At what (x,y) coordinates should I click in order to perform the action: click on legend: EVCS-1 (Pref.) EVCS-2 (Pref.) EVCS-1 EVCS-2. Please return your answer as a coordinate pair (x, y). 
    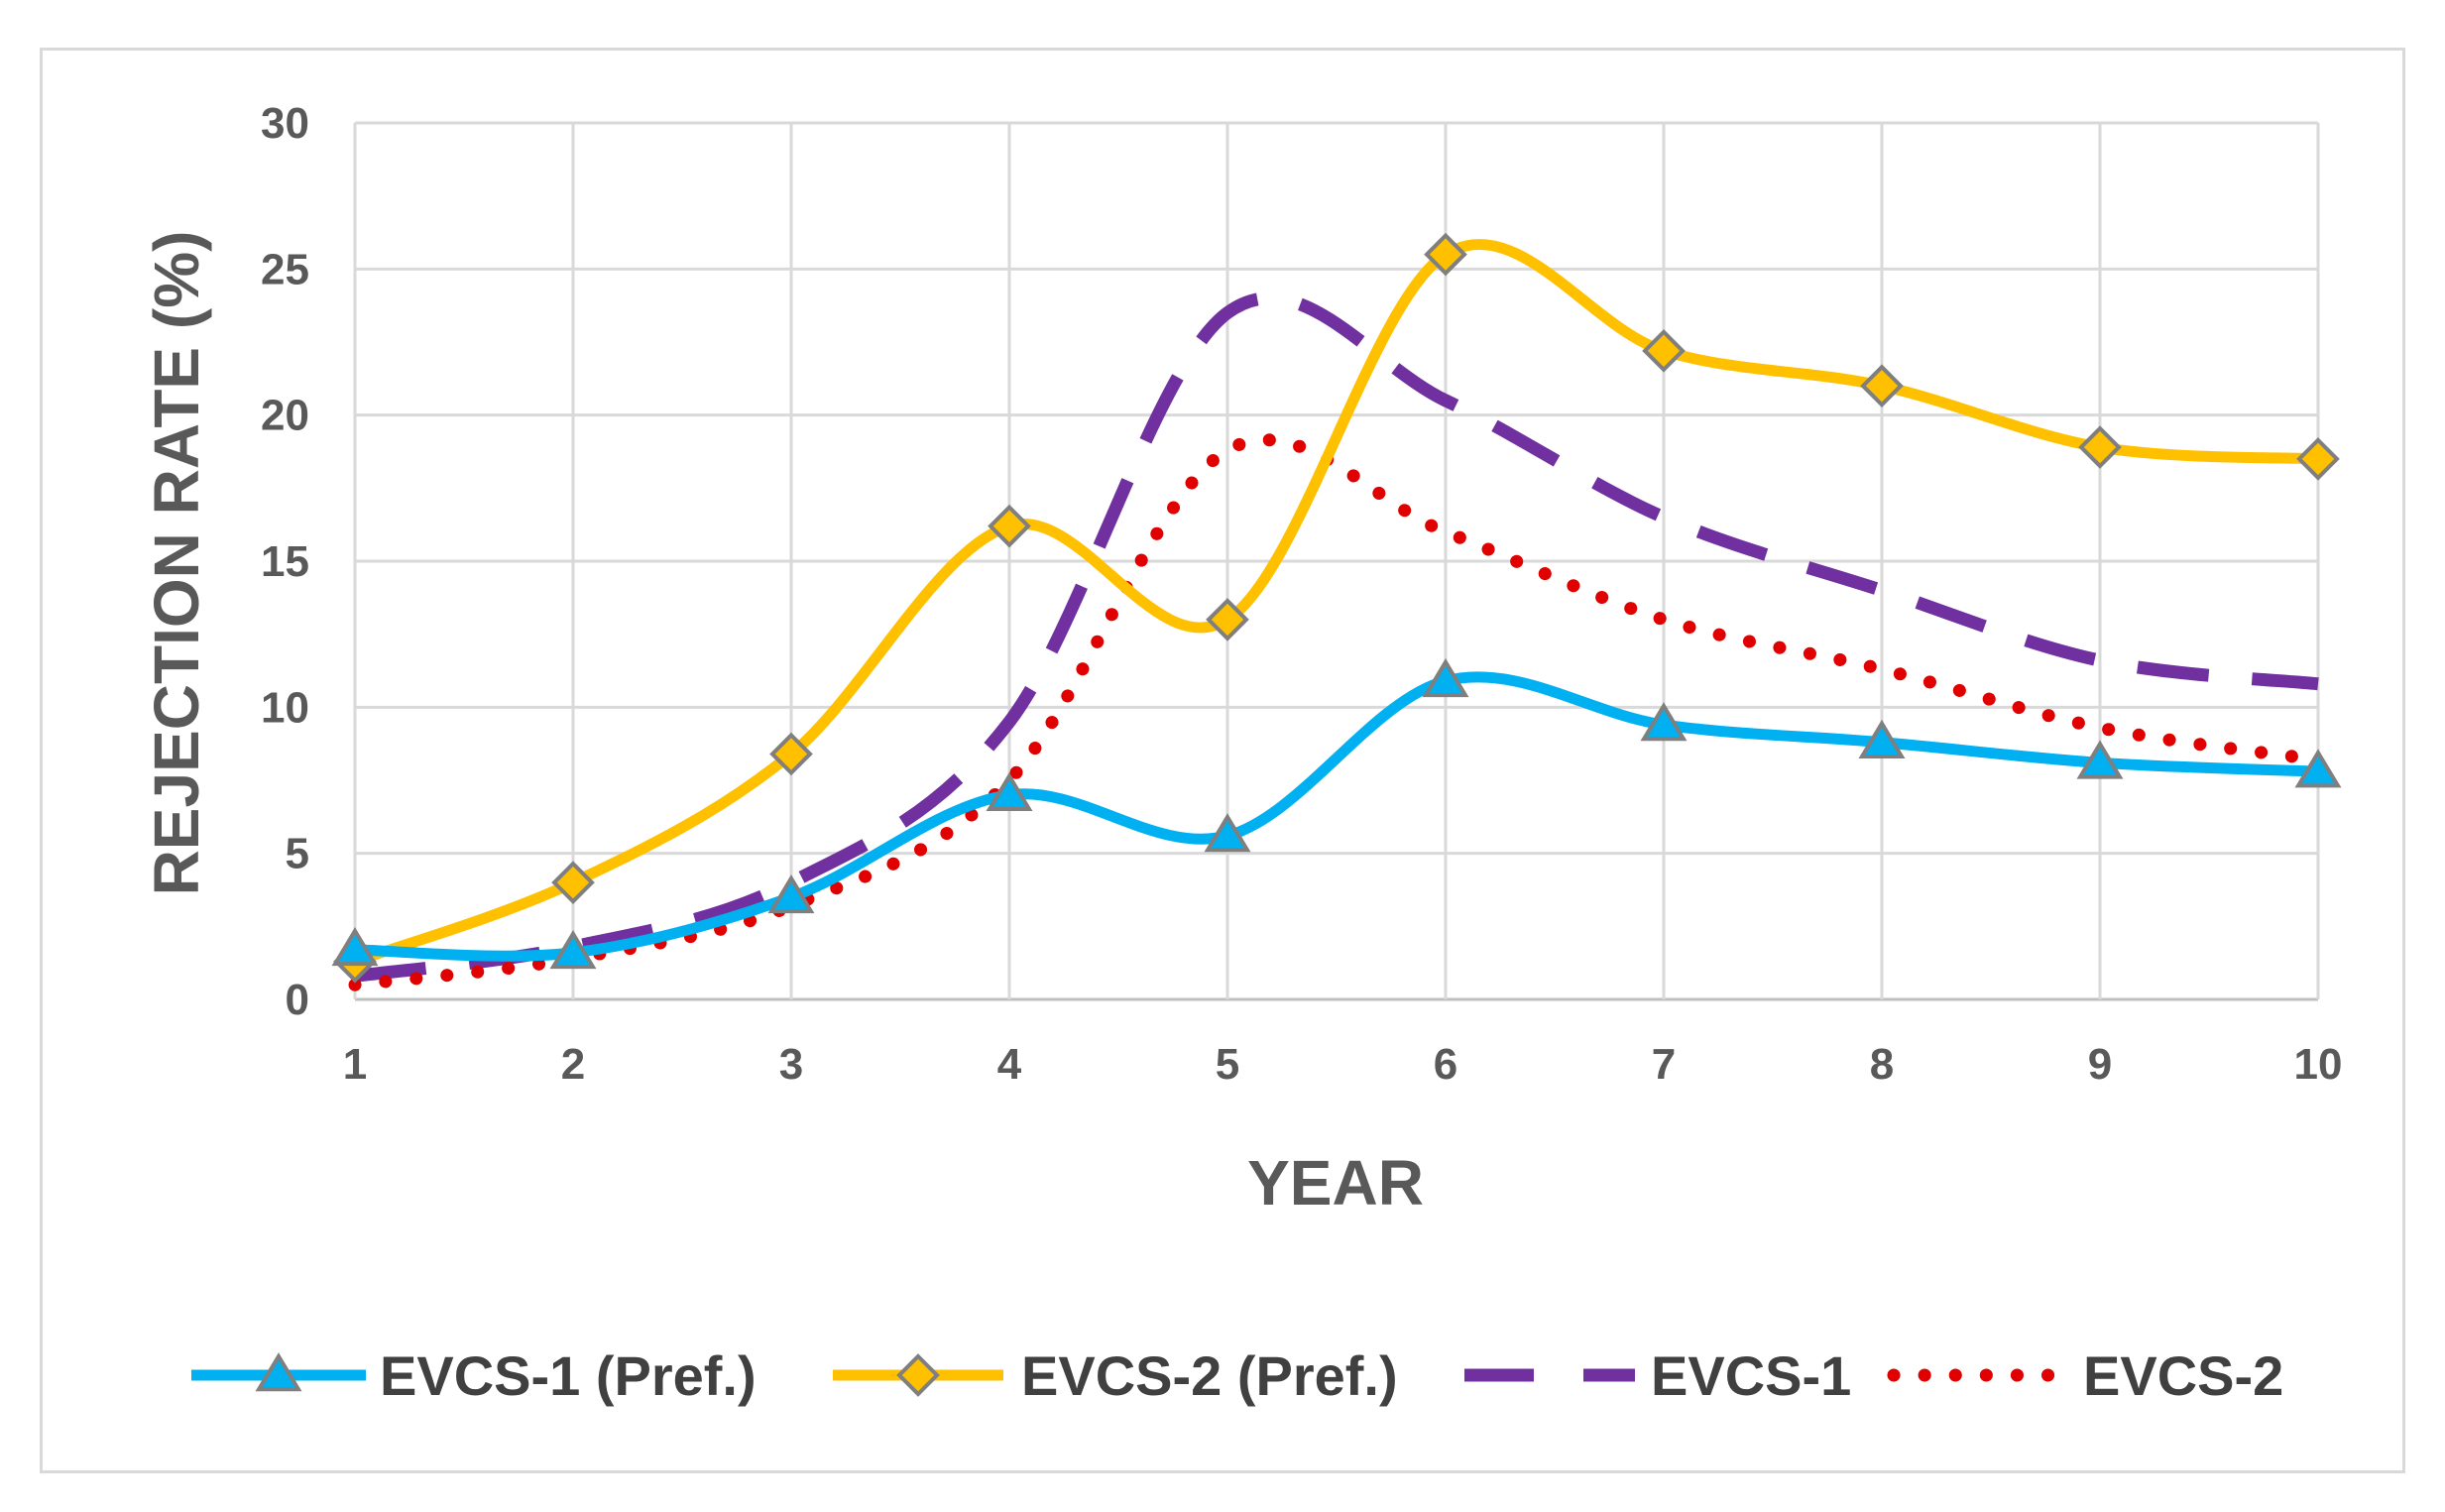
    Looking at the image, I should click on (1237, 1375).